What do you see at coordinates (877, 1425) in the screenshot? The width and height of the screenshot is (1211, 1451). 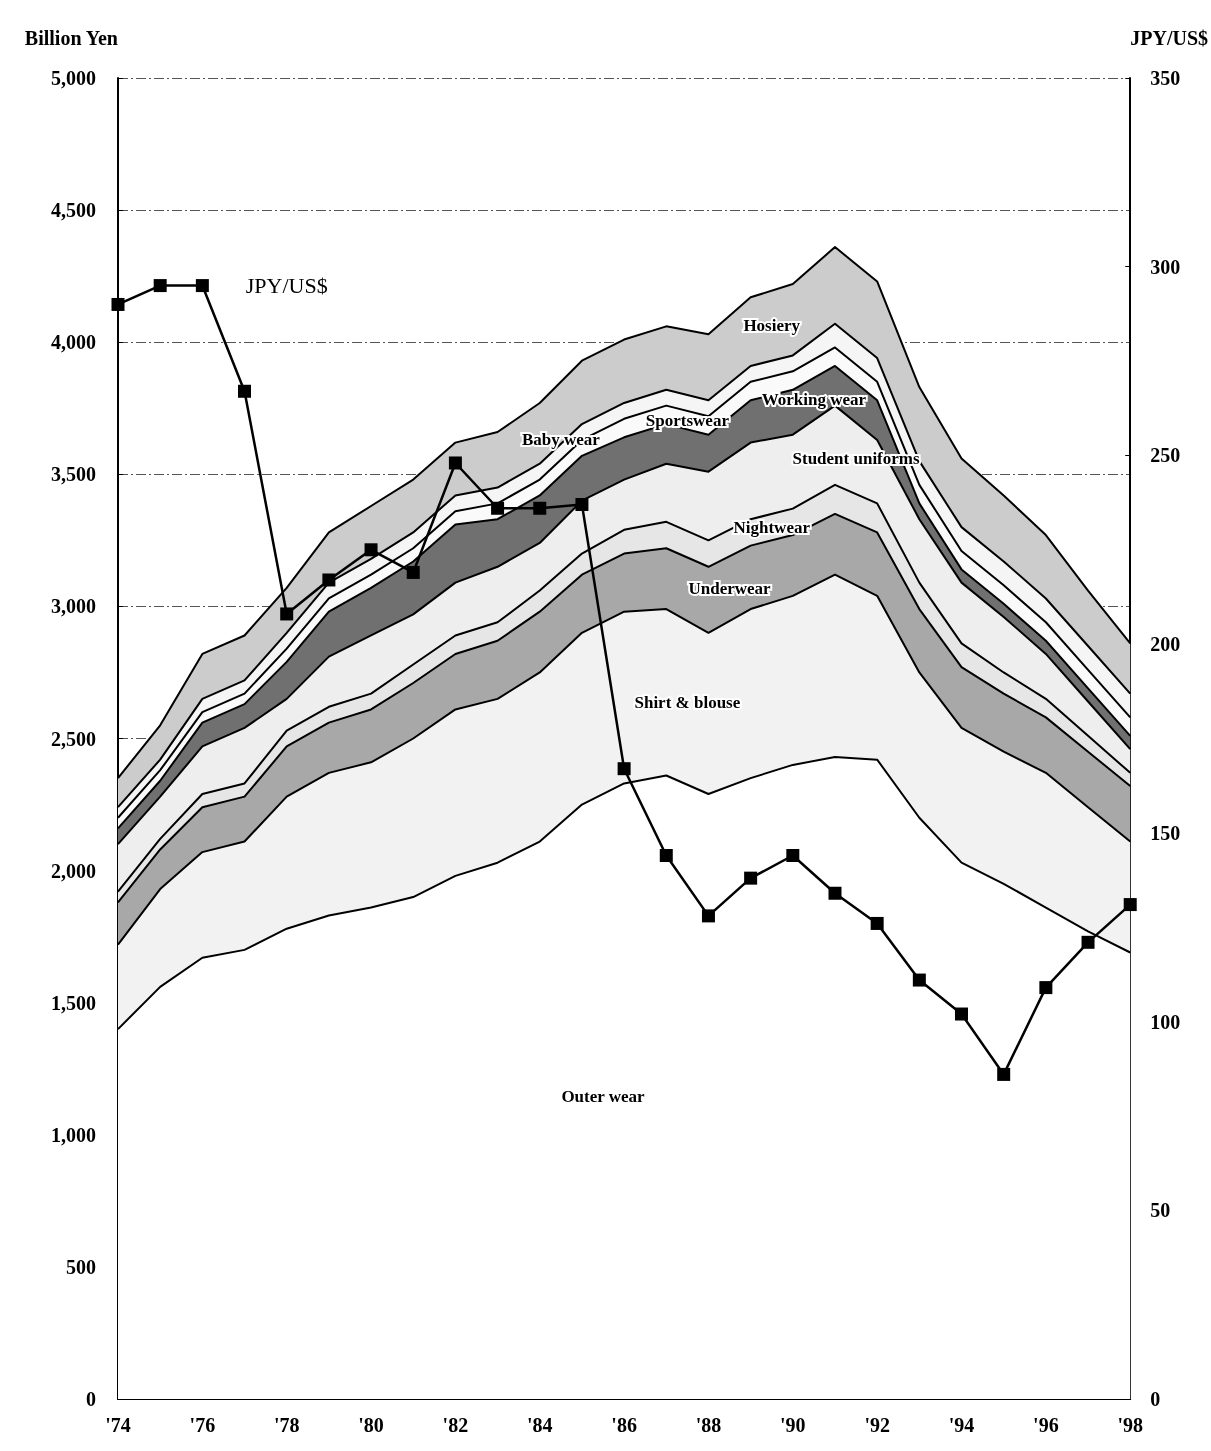 I see `x-tick-label: '92` at bounding box center [877, 1425].